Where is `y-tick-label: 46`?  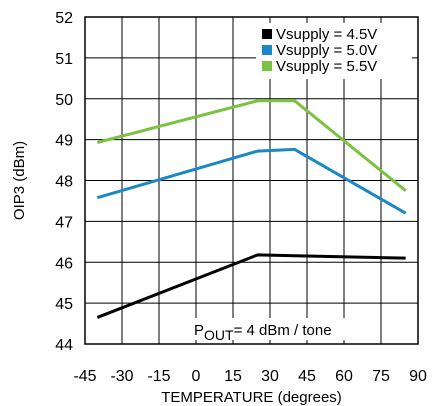 y-tick-label: 46 is located at coordinates (64, 263).